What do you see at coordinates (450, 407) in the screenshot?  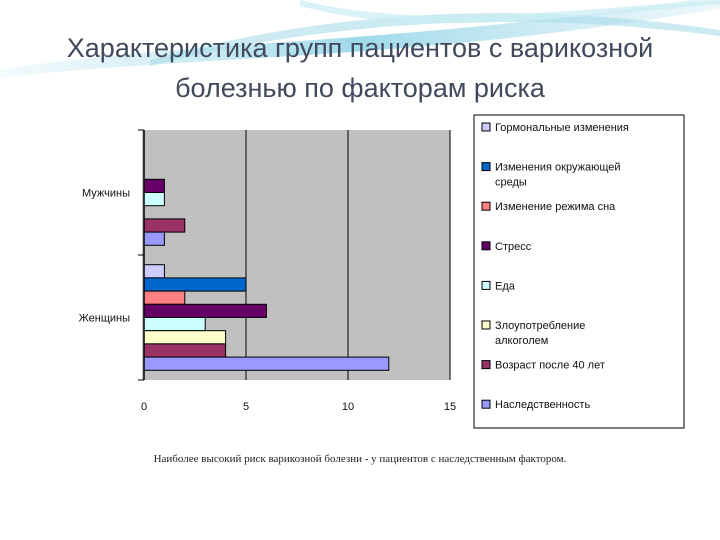 I see `x-tick-label: 15` at bounding box center [450, 407].